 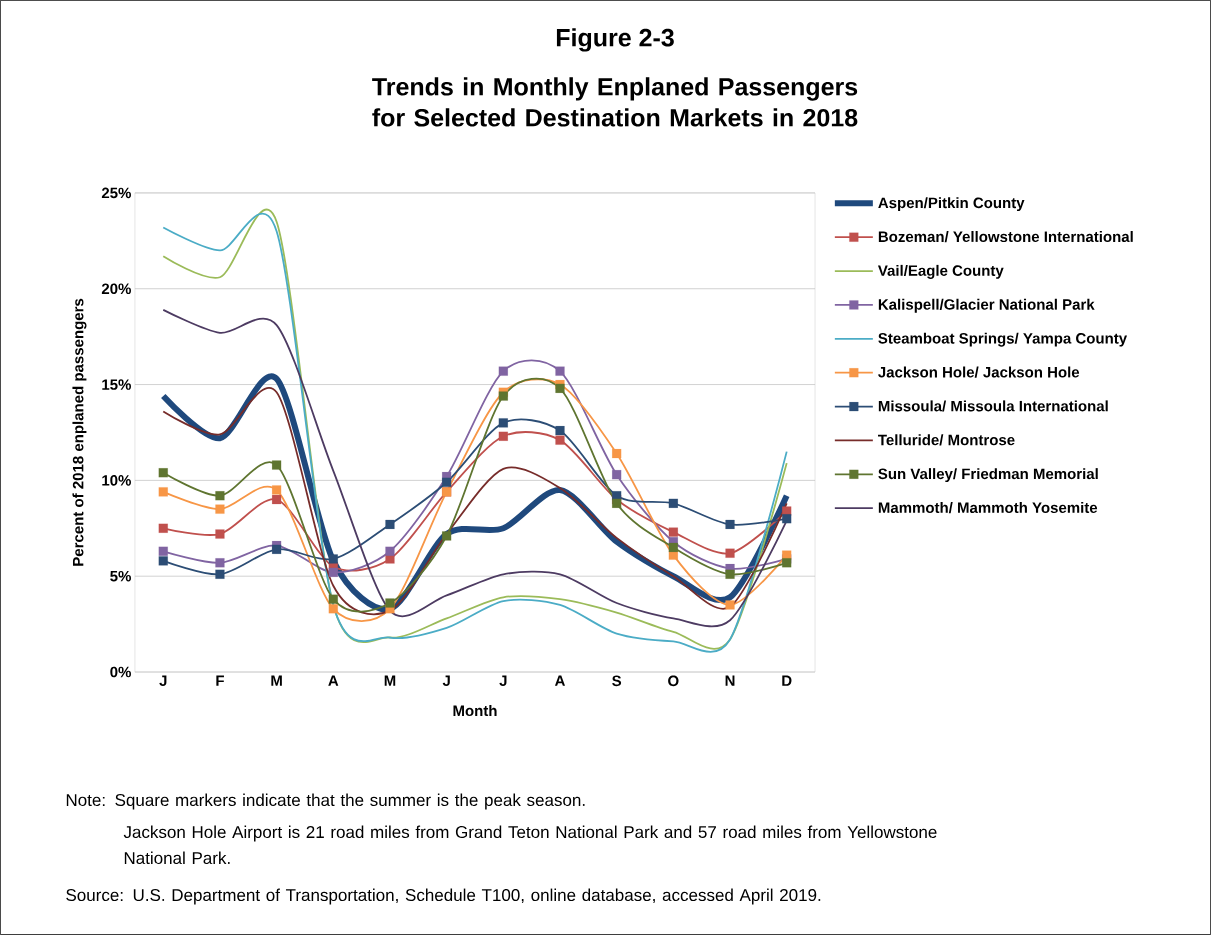 I want to click on x-tick-label: O, so click(x=673, y=681).